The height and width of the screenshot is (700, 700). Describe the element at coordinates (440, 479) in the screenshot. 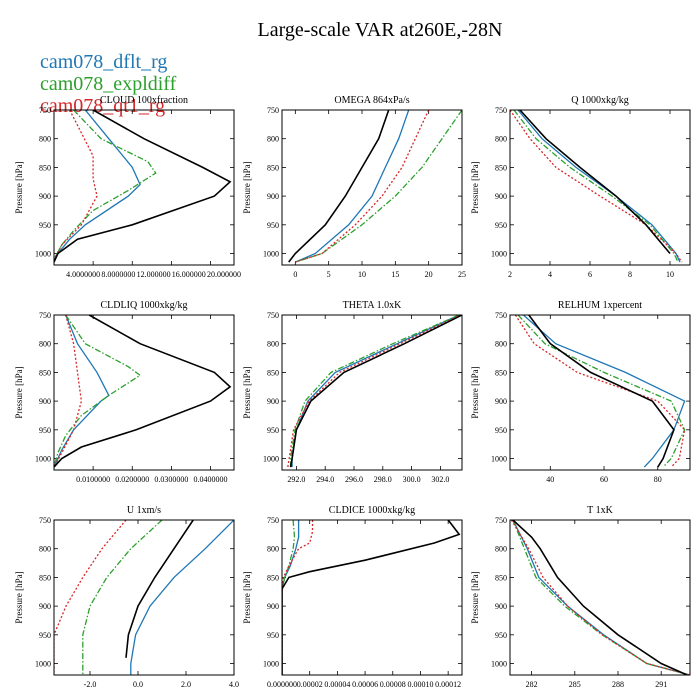

I see `x-tick-label: 302.0` at that location.